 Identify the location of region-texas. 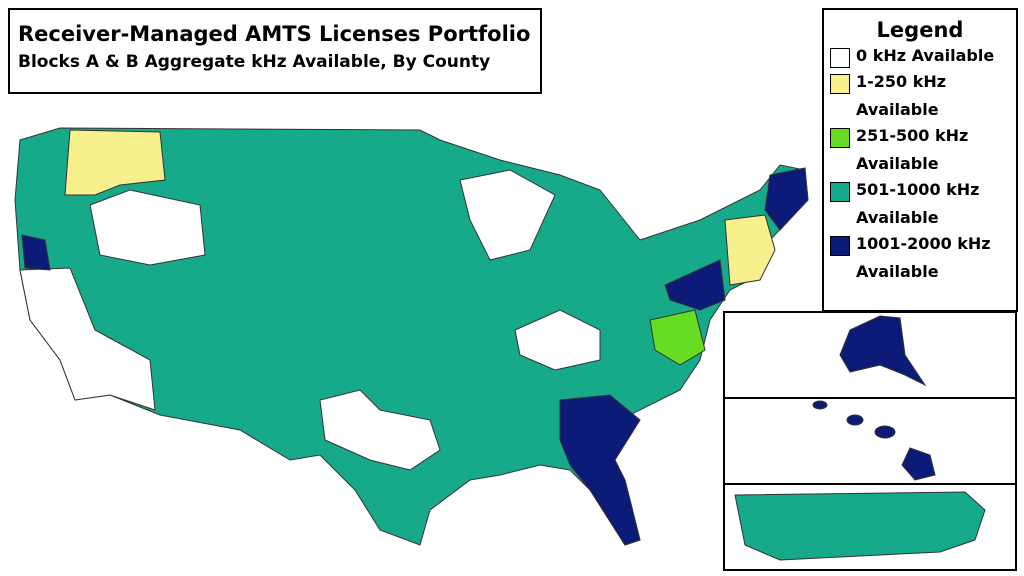
(380, 430).